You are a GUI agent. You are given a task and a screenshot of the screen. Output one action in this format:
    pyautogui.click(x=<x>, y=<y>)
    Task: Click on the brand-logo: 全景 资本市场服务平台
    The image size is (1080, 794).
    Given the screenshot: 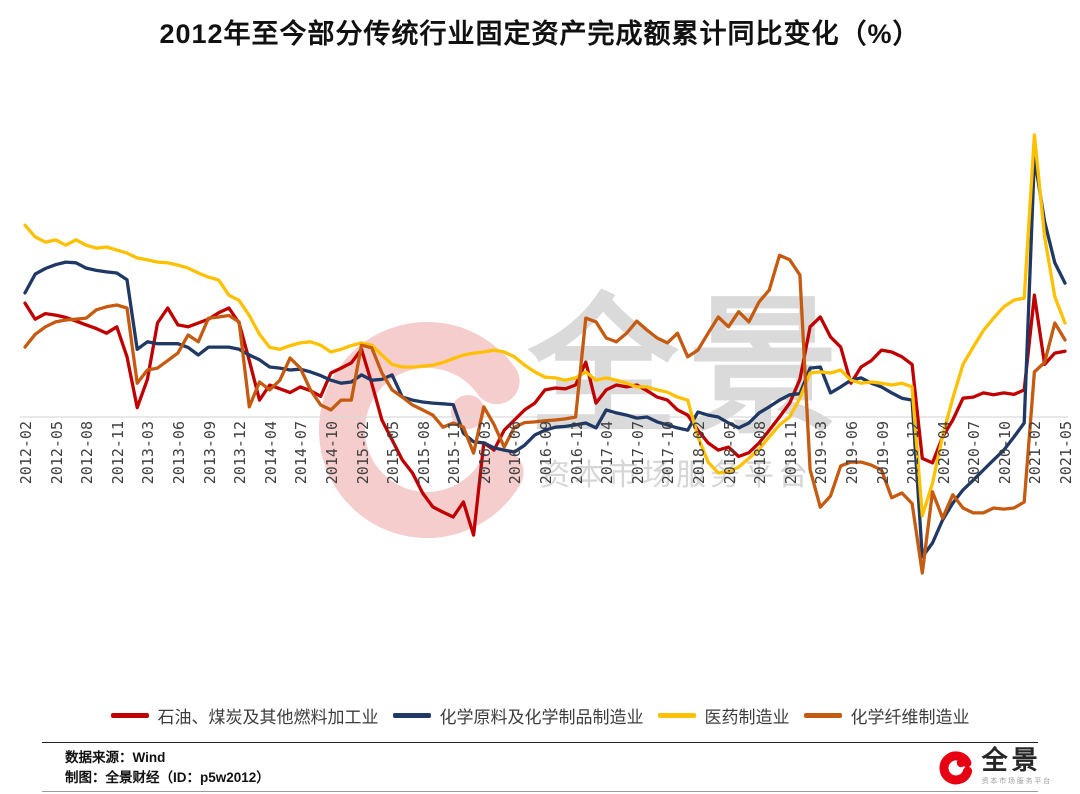 What is the action you would take?
    pyautogui.click(x=994, y=766)
    